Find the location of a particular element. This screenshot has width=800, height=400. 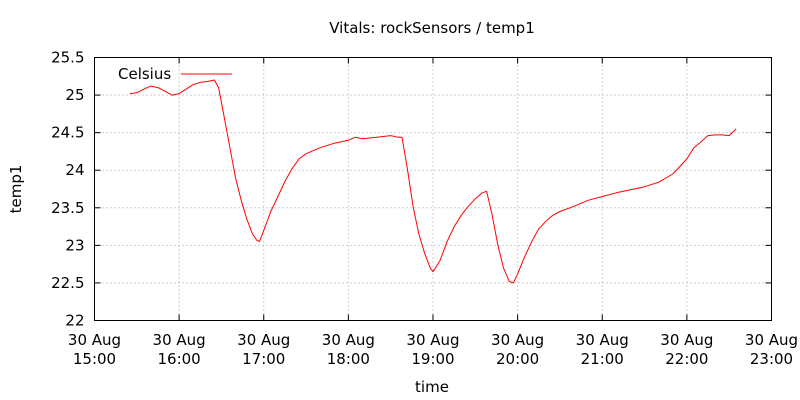

y-tick-label: 25 is located at coordinates (74, 95).